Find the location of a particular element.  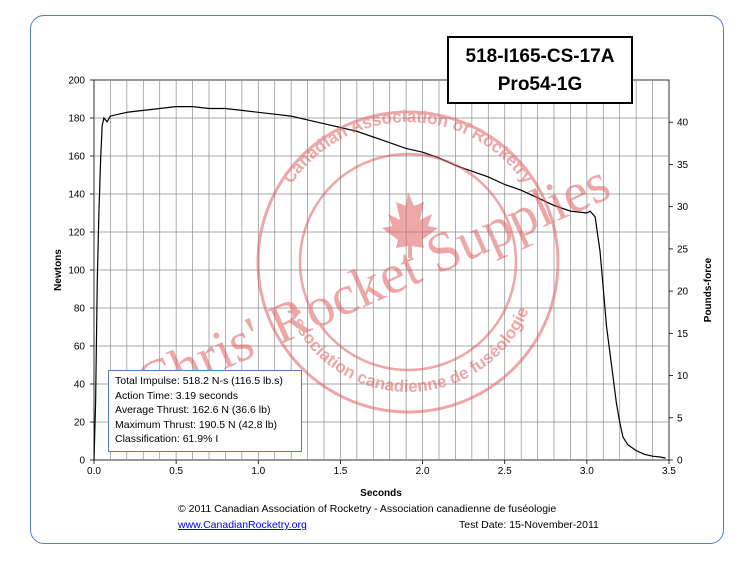

y-tick-label: 160 is located at coordinates (76, 157).